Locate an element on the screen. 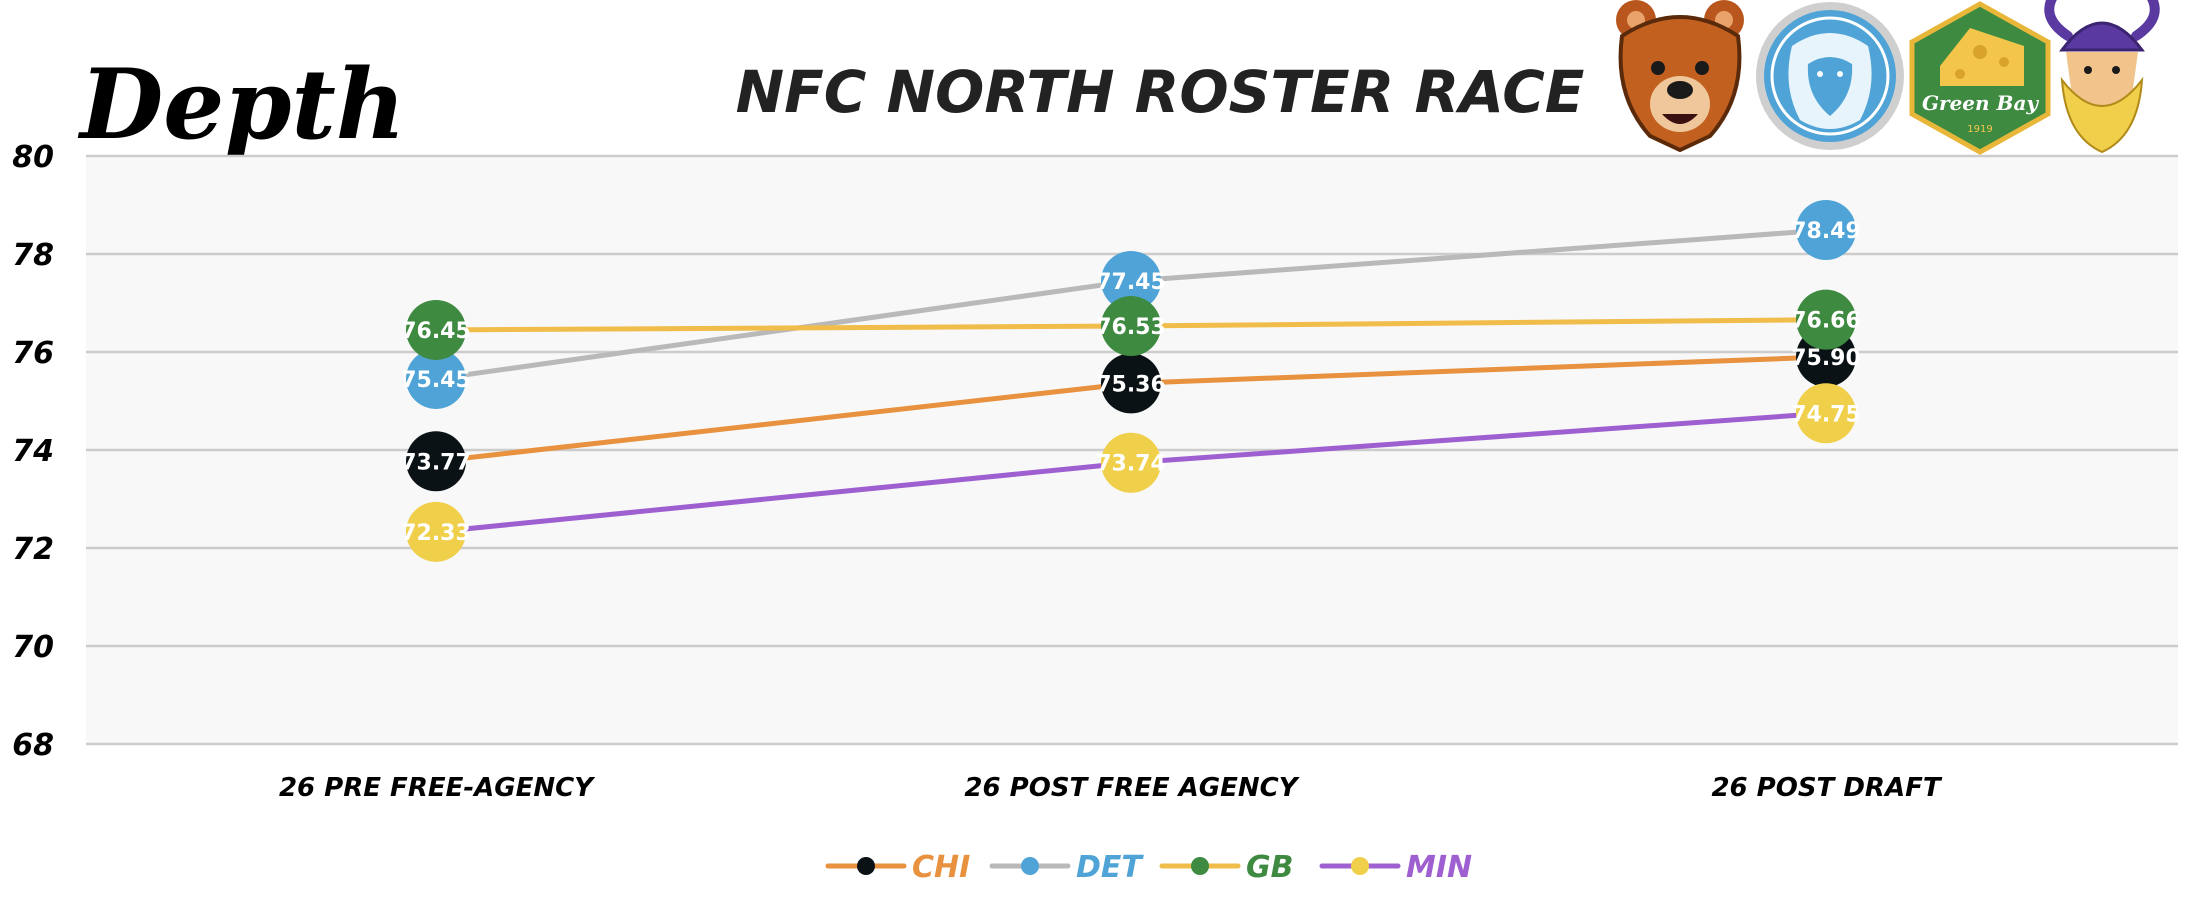 The image size is (2188, 904). y-tick-label: 72 is located at coordinates (33, 549).